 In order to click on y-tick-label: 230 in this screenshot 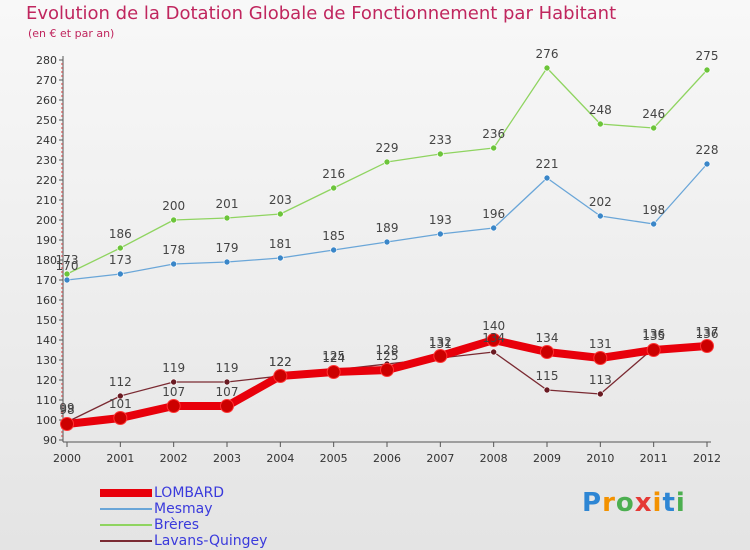, I will do `click(46, 160)`.